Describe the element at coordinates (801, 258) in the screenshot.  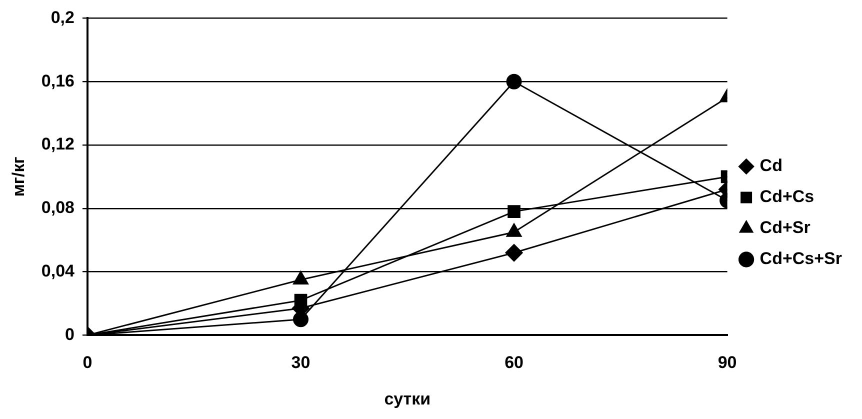
I see `legend-label: Cd+Cs+Sr` at that location.